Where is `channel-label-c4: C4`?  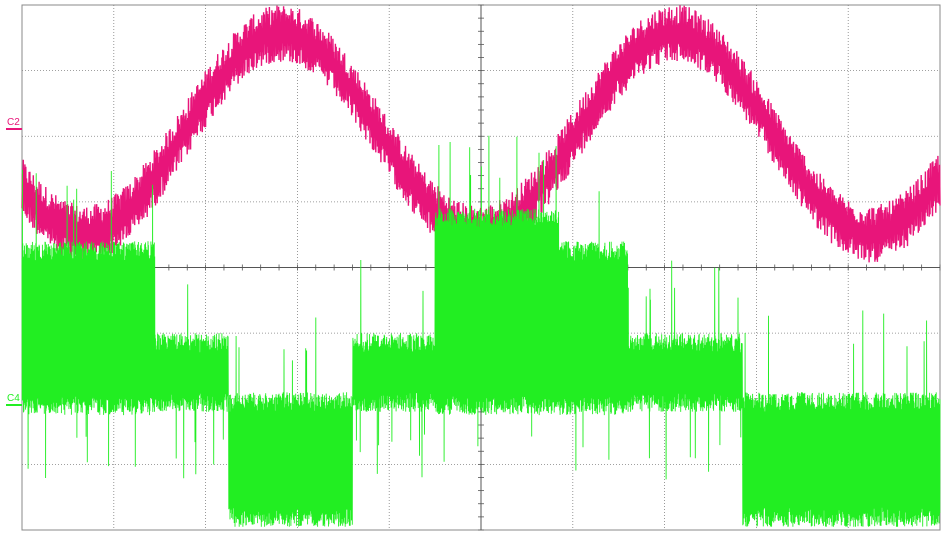
channel-label-c4: C4 is located at coordinates (13, 398).